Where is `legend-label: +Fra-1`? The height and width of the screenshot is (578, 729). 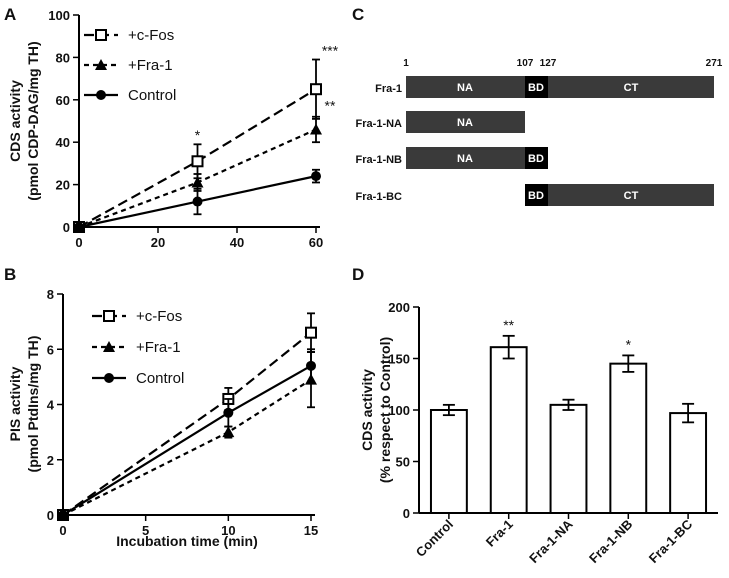
legend-label: +Fra-1 is located at coordinates (150, 65).